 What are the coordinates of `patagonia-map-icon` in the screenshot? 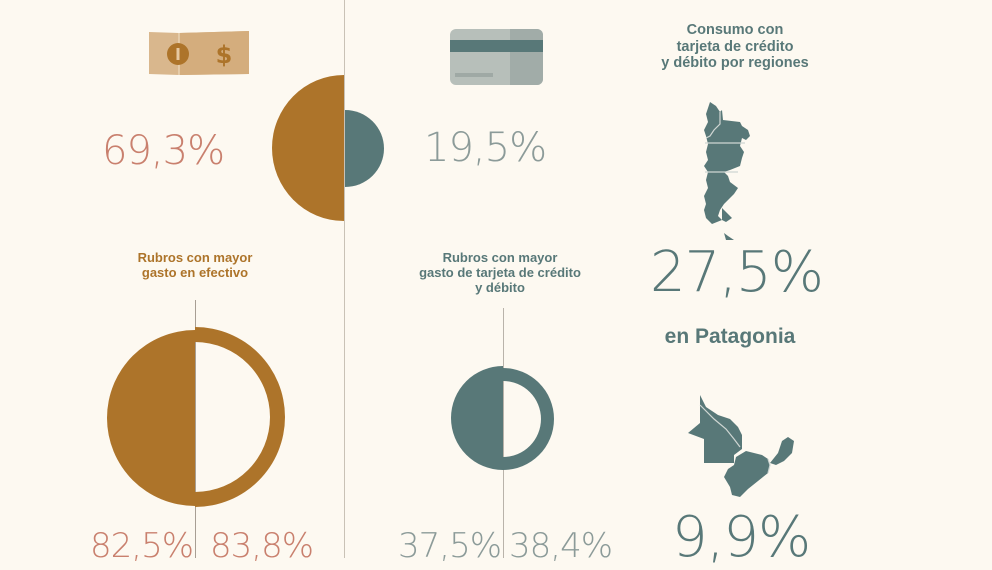 It's located at (728, 170).